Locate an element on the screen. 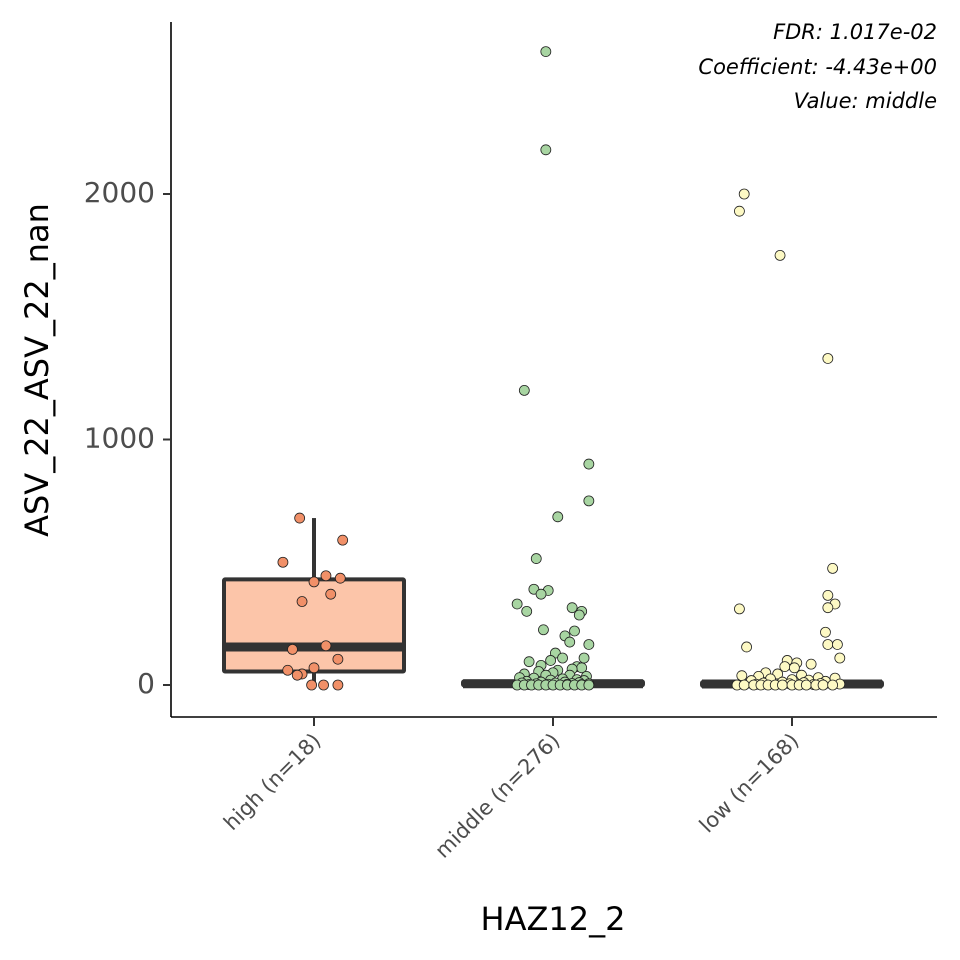 This screenshot has width=960, height=960. x-tick-label-middle: middle (n=276) is located at coordinates (497, 796).